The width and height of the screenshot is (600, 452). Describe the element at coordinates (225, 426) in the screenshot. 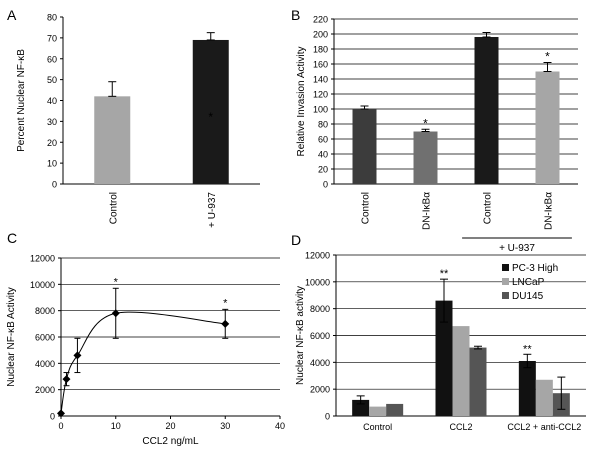

I see `x-tick-label: 30` at that location.